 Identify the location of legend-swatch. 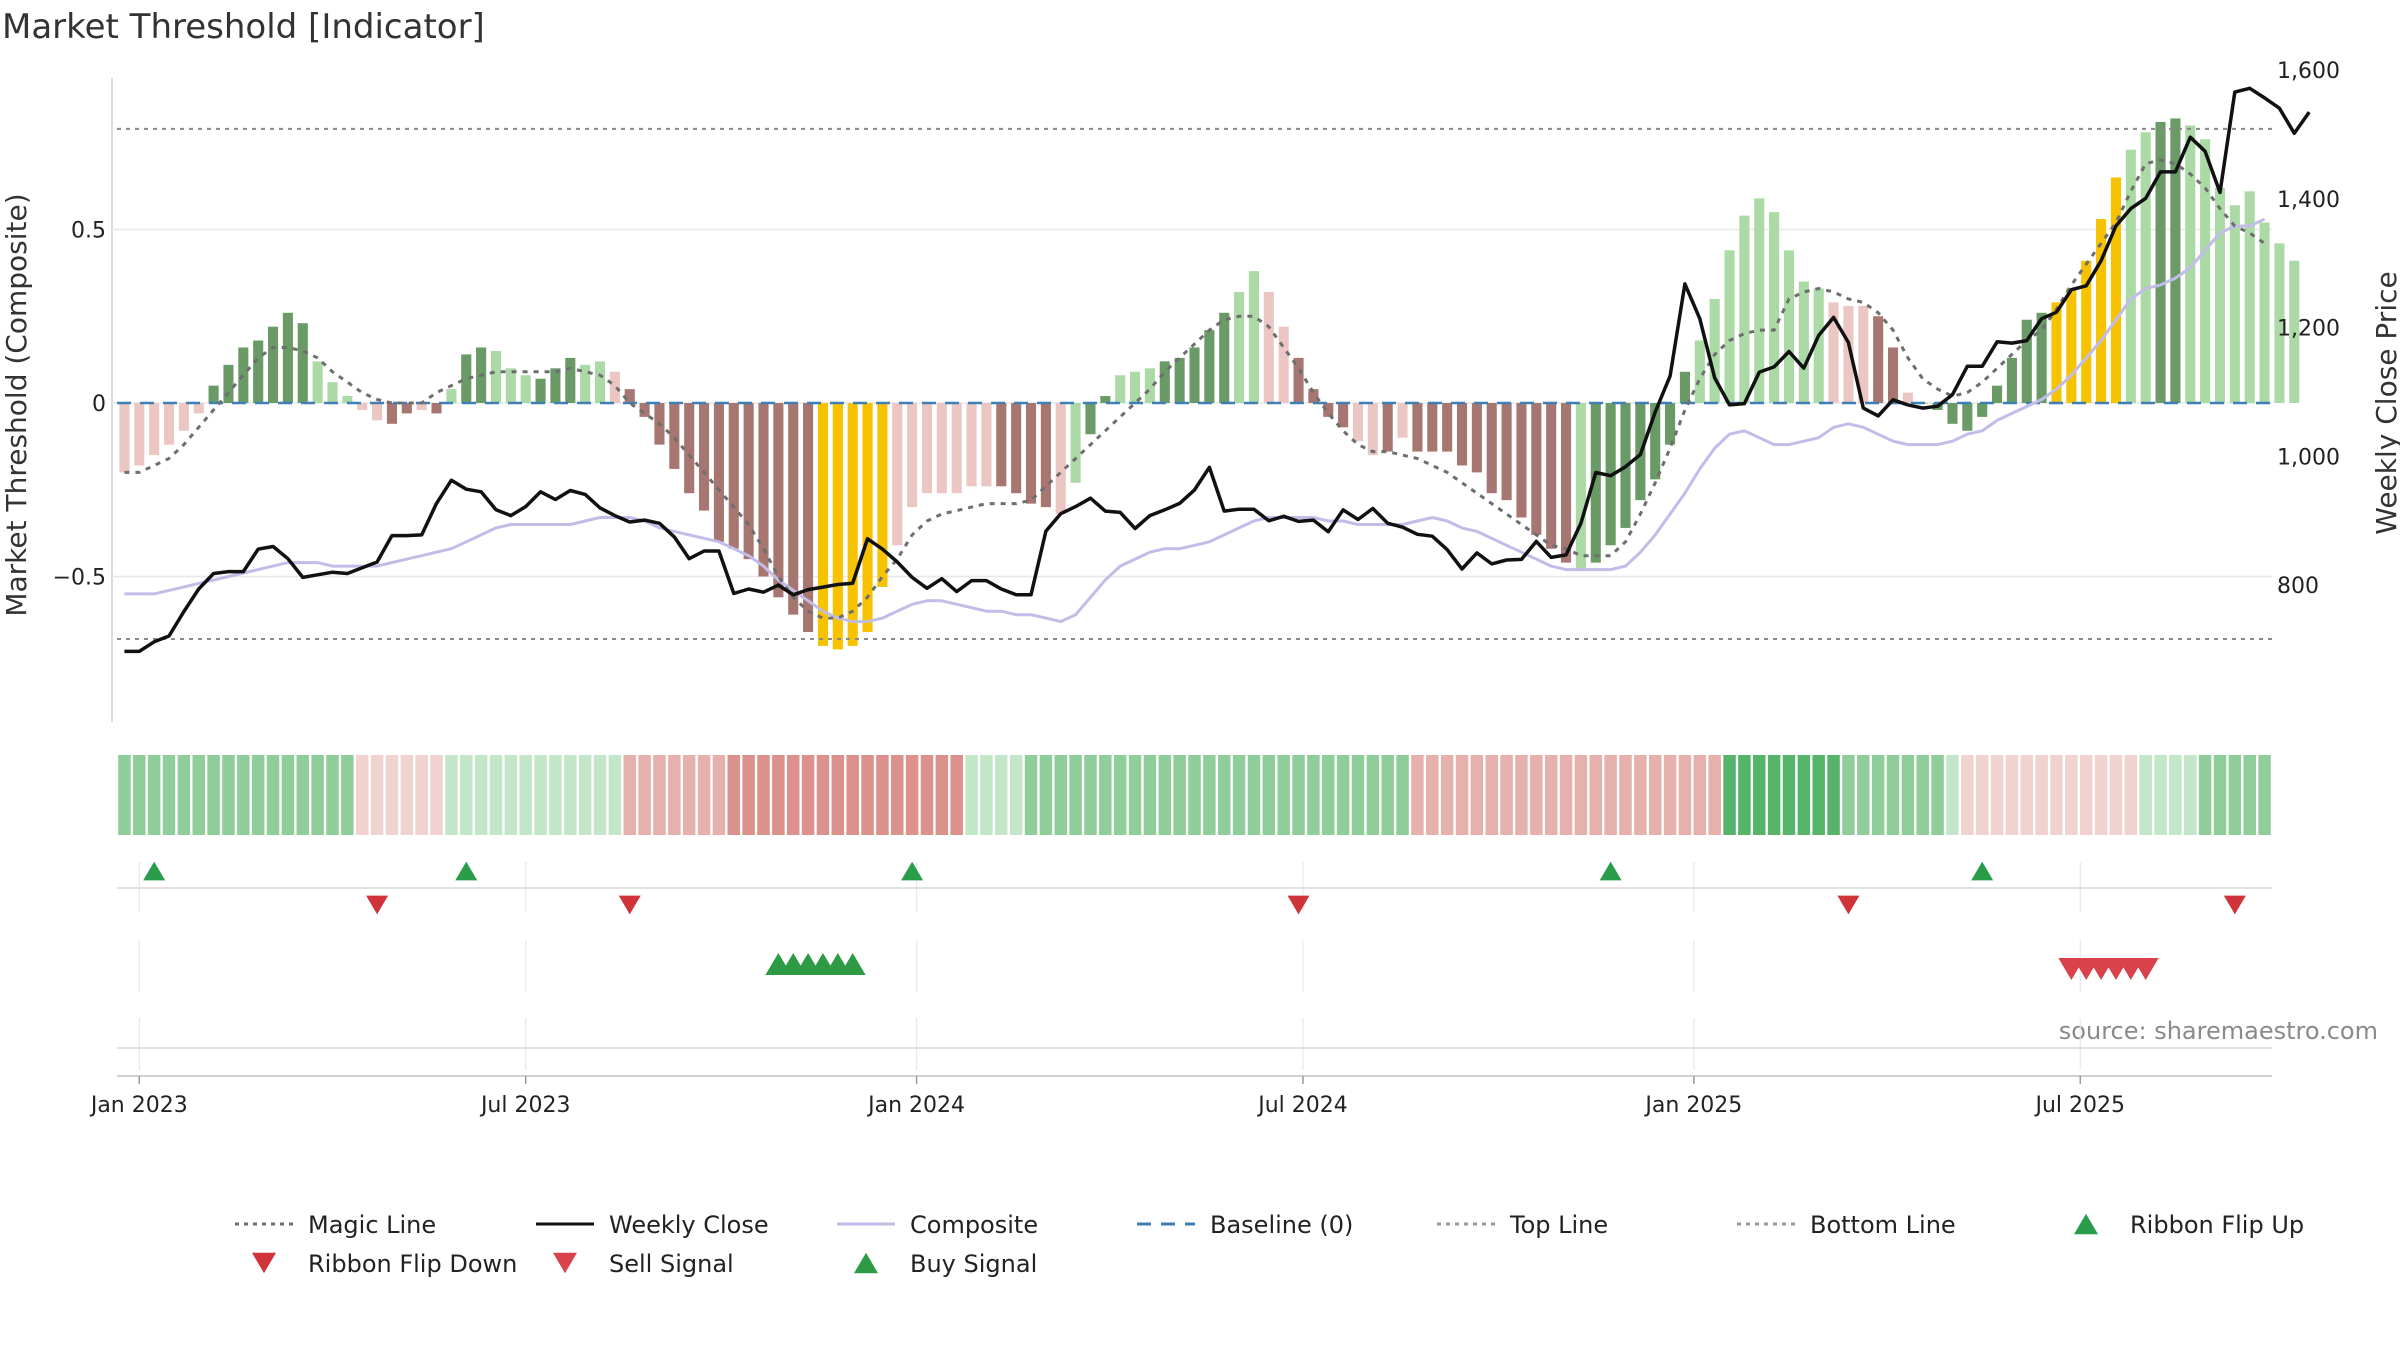
(2086, 1224).